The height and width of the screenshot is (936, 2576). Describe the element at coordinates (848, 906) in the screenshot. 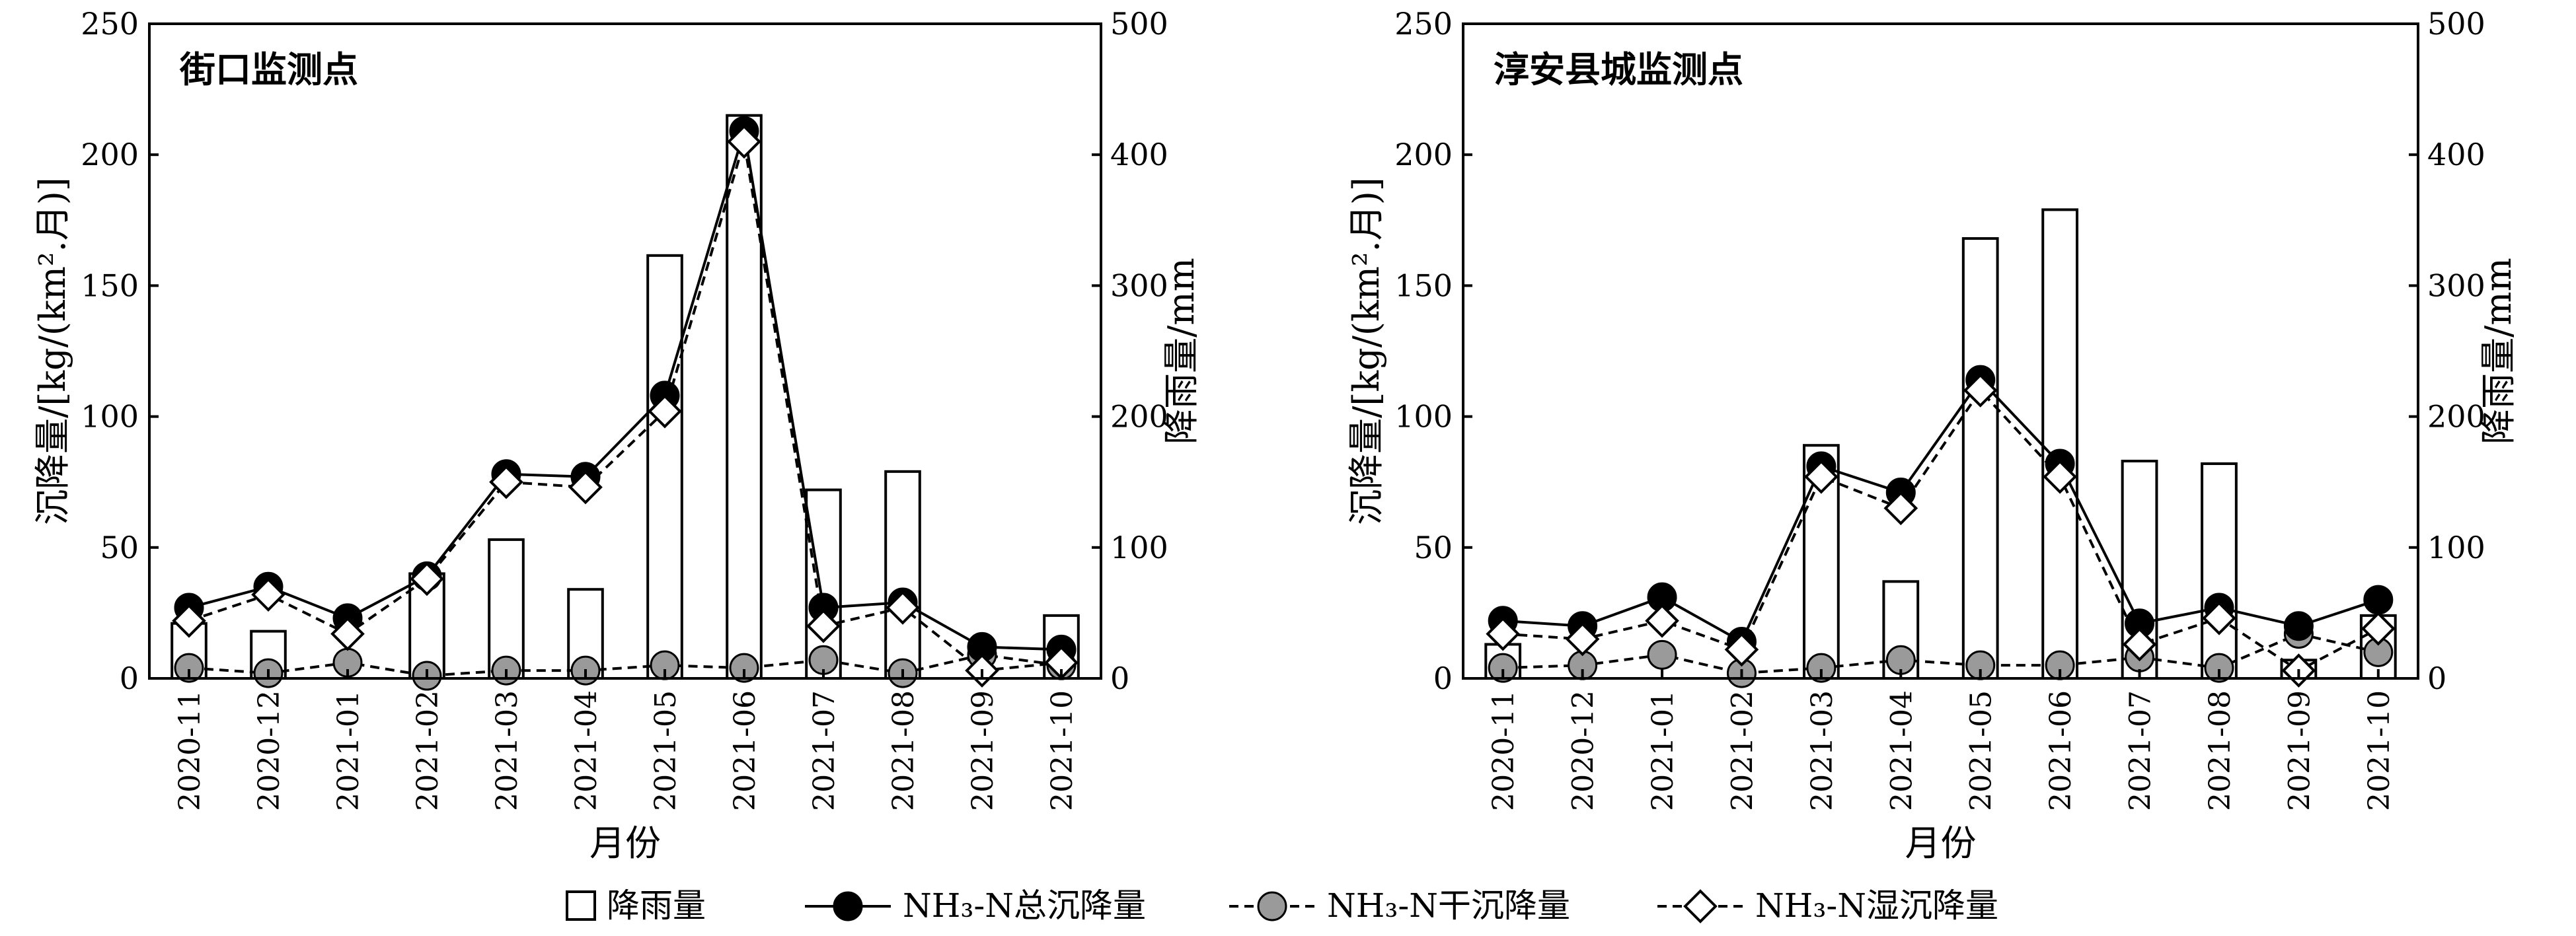

I see `legend-total-marker` at that location.